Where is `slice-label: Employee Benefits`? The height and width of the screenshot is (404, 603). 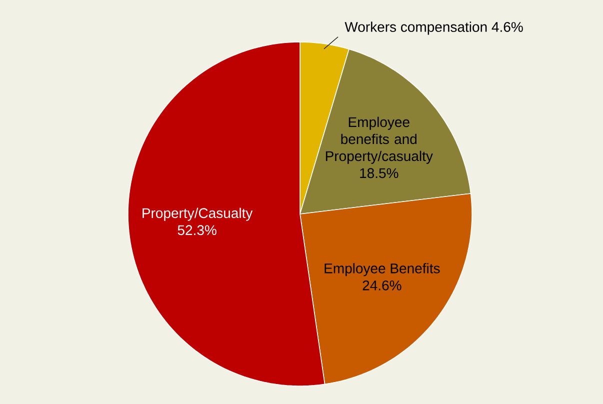
slice-label: Employee Benefits is located at coordinates (382, 269).